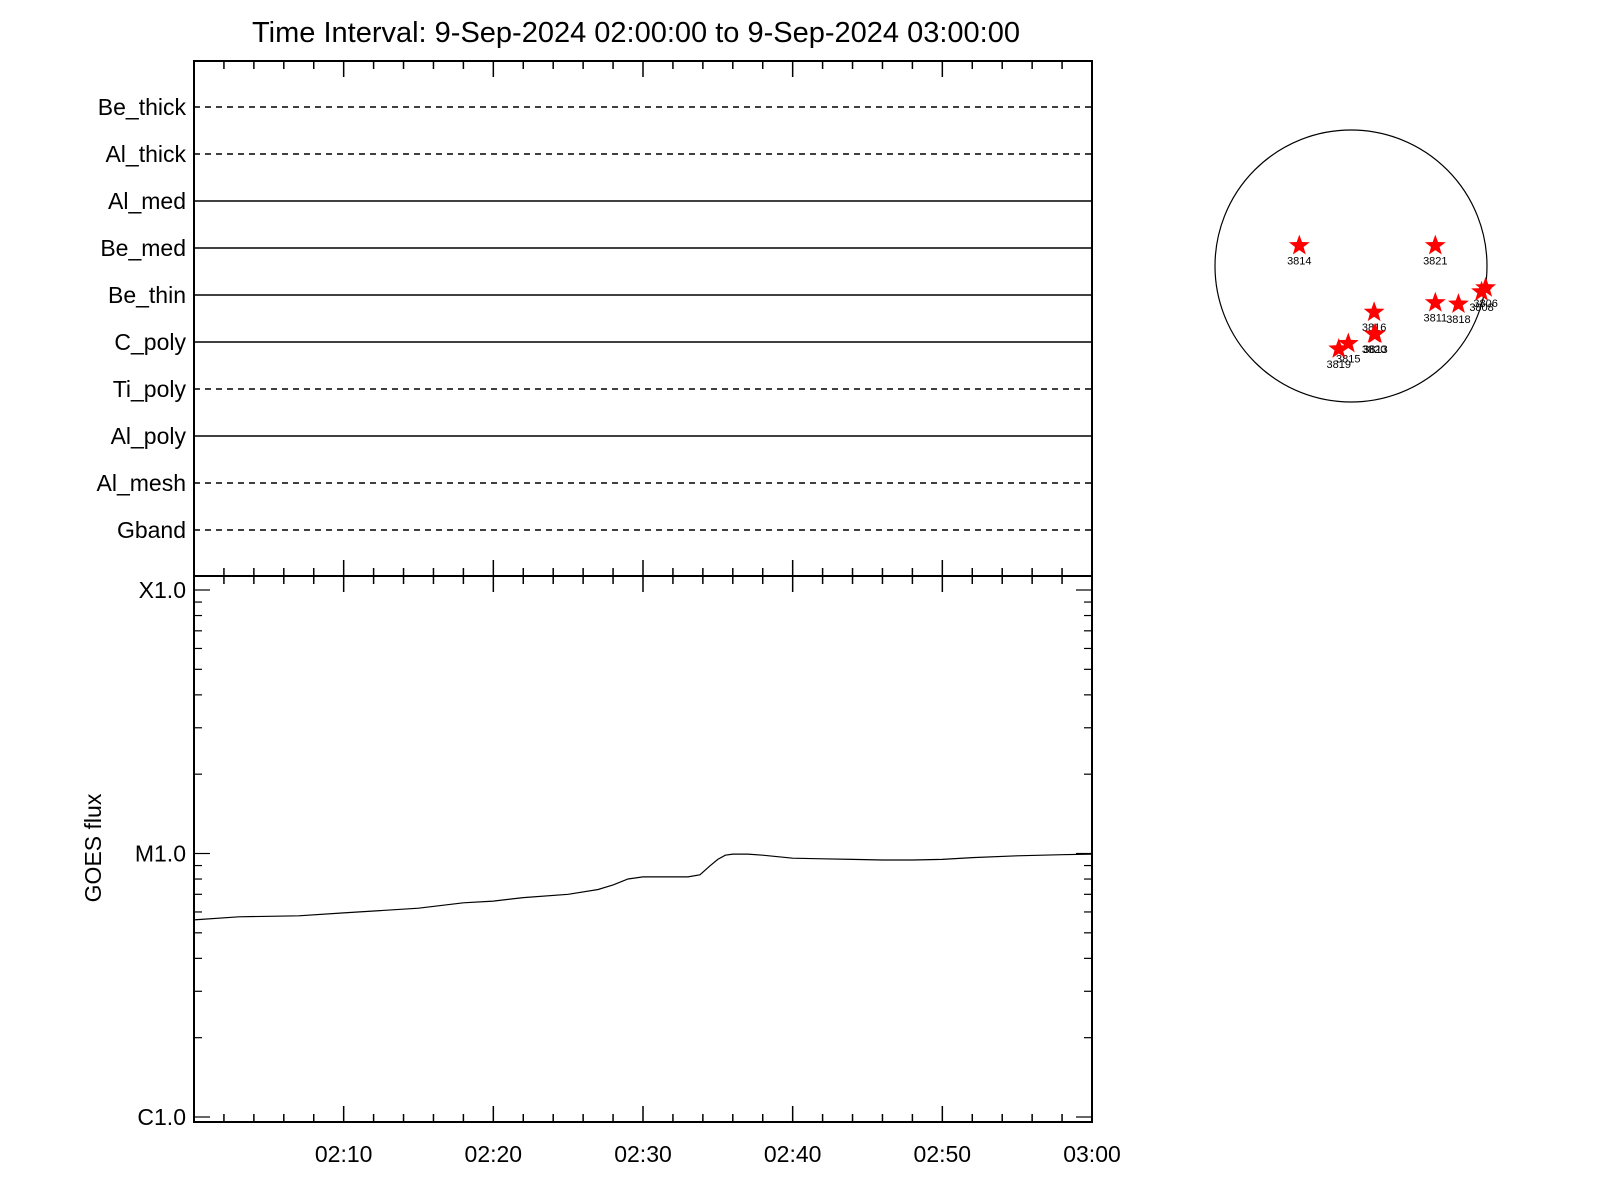 Image resolution: width=1600 pixels, height=1200 pixels. Describe the element at coordinates (1348, 360) in the screenshot. I see `ar-label-3815: 3815` at that location.